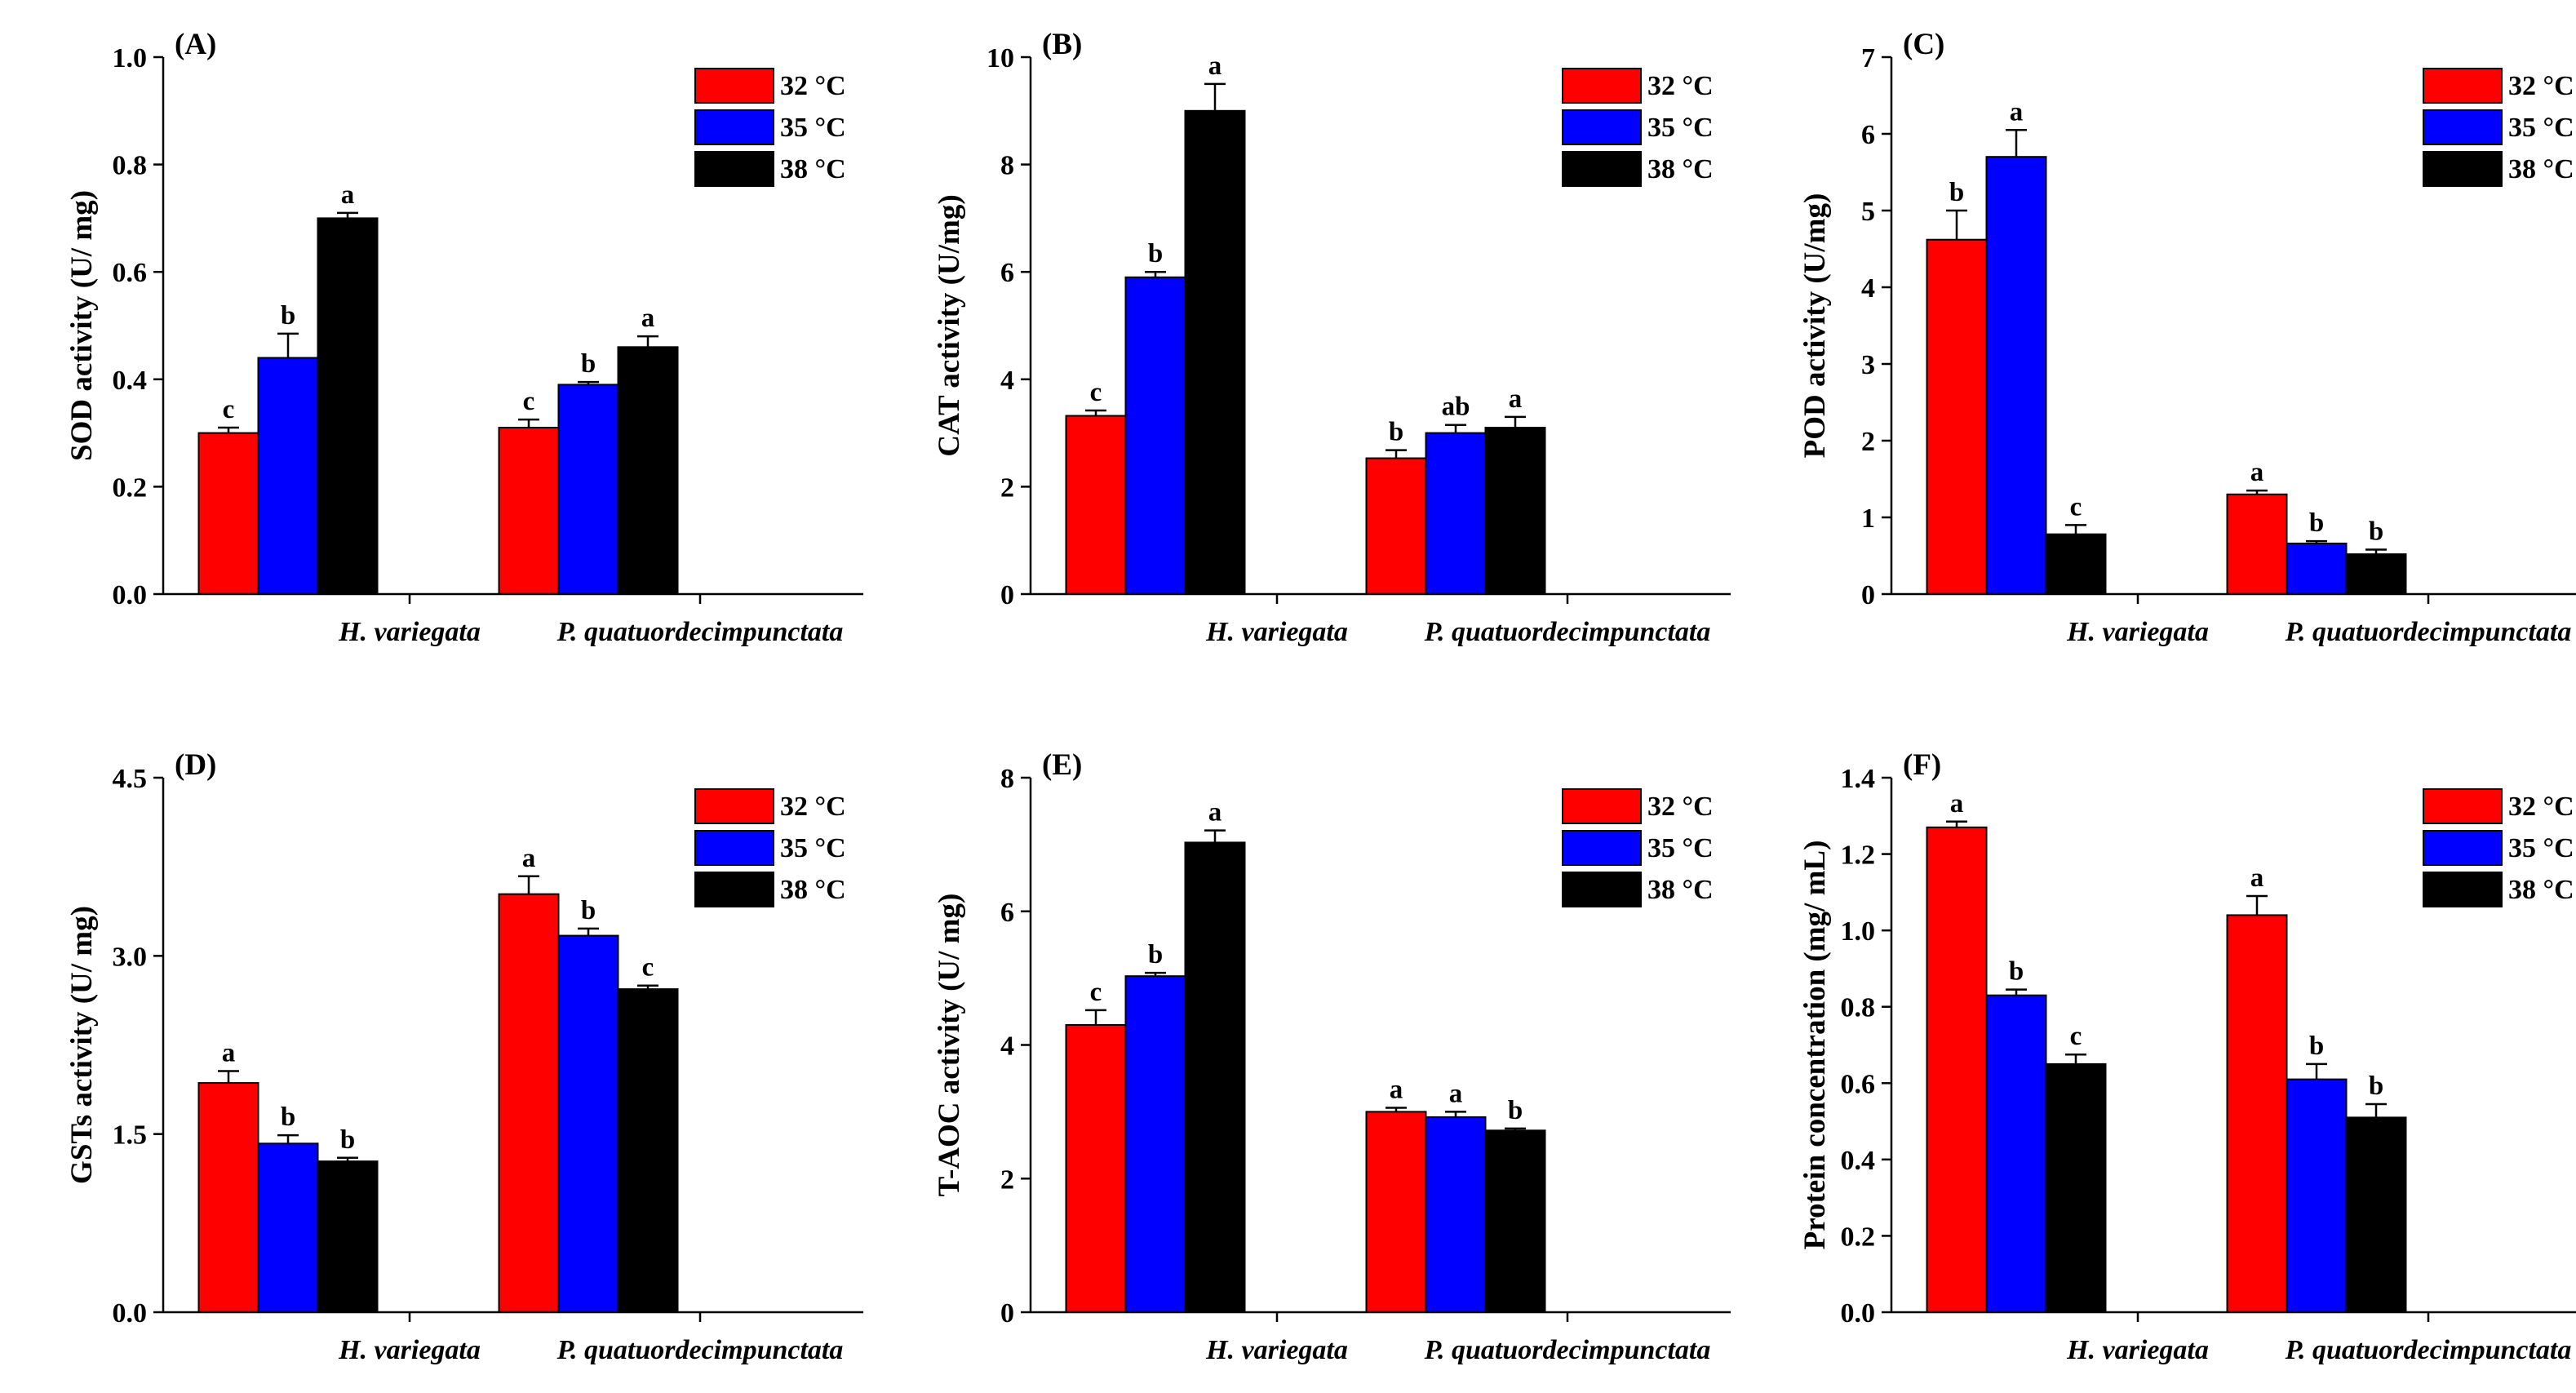 This screenshot has height=1393, width=2576. Describe the element at coordinates (1000, 58) in the screenshot. I see `y-tick-label: 10` at that location.